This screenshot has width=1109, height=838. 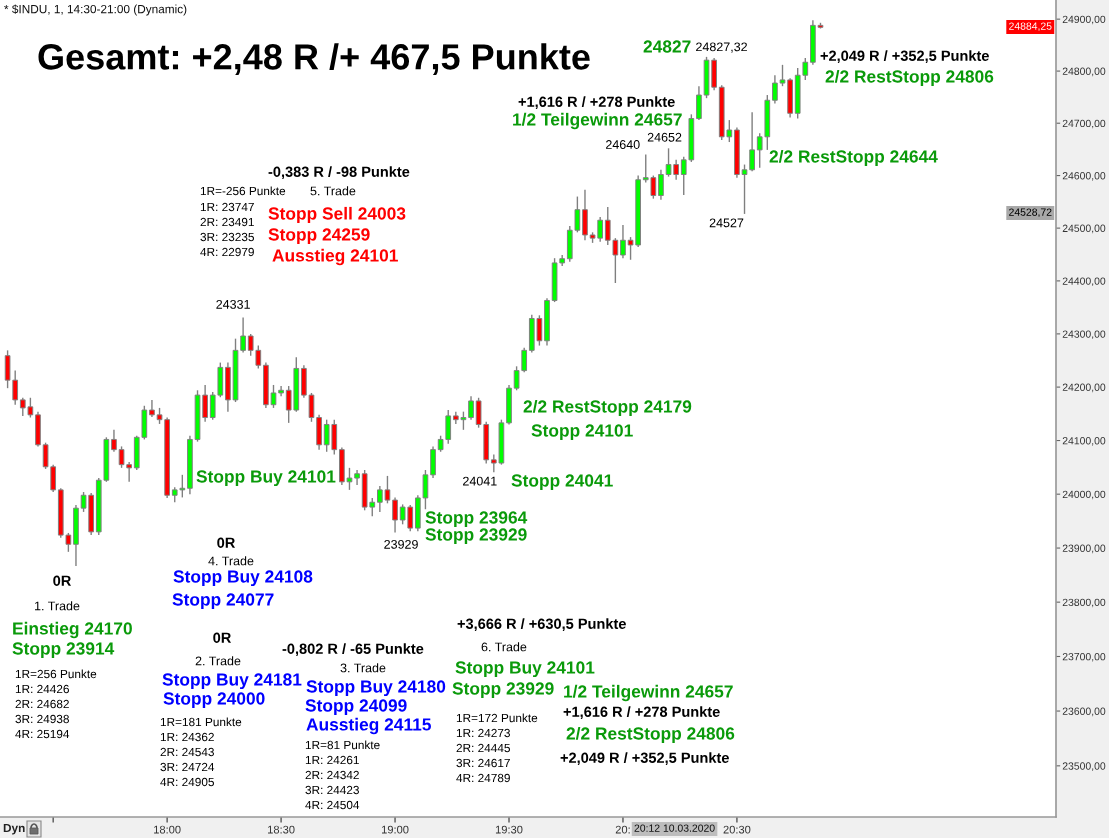 I want to click on x-tick-label: 18:30, so click(x=281, y=829).